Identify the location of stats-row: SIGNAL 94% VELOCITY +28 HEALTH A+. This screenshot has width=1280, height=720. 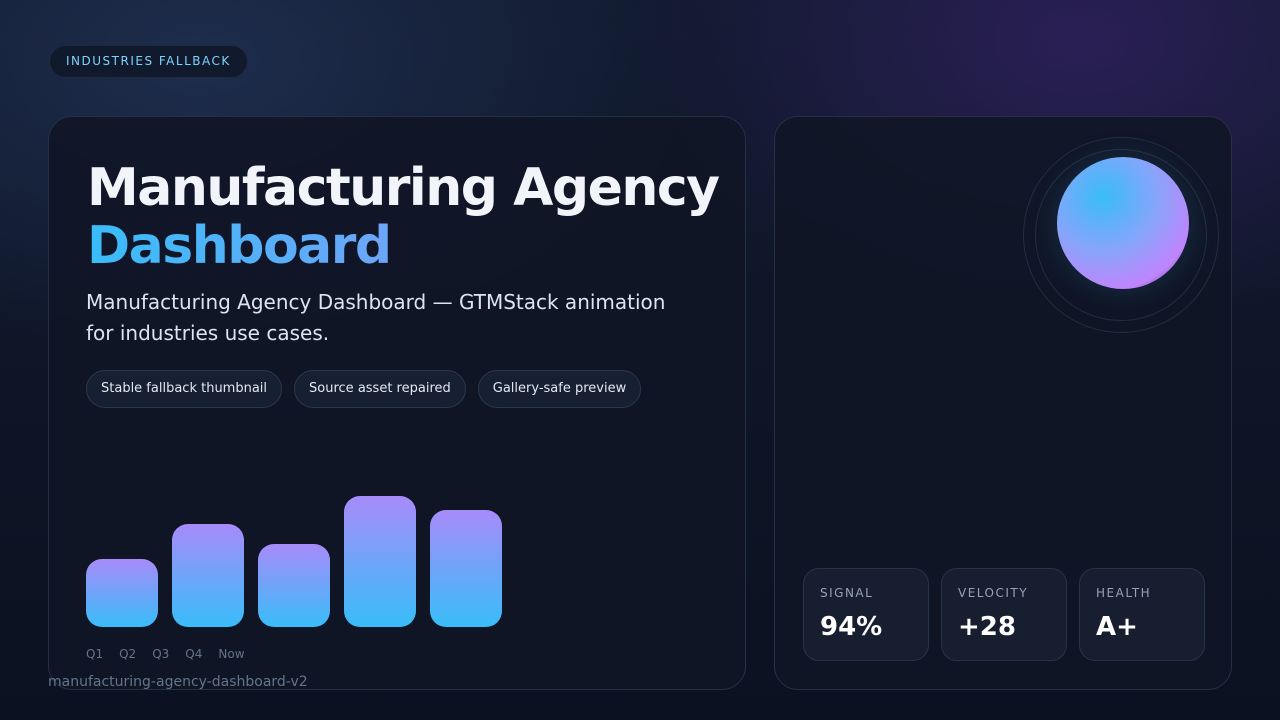
(1004, 614).